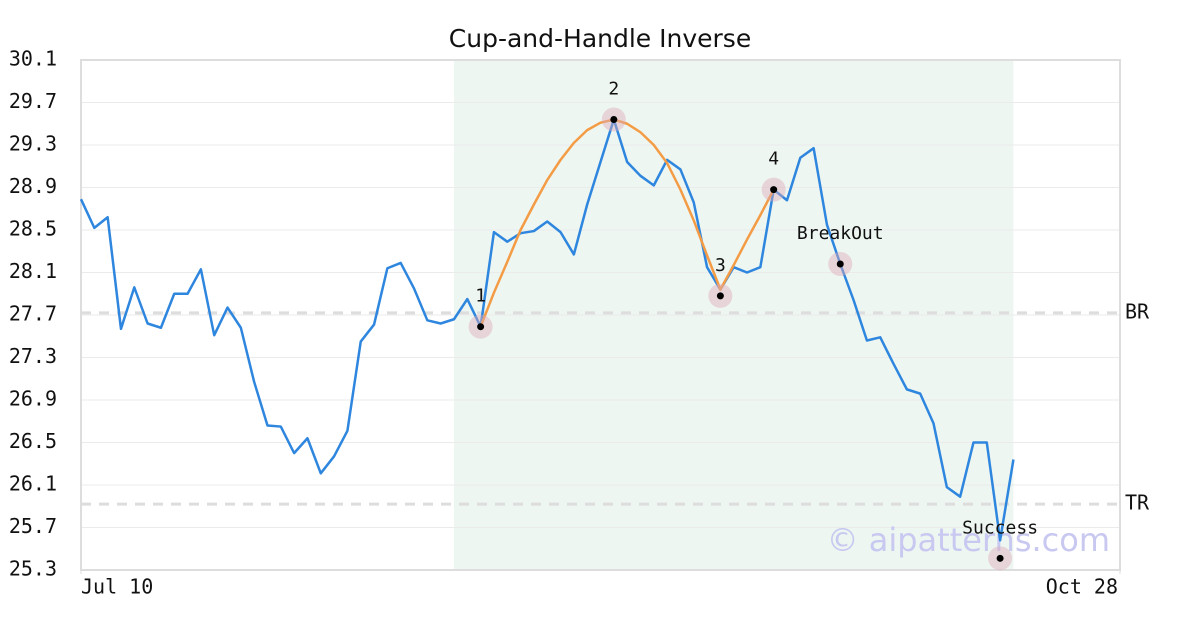 The image size is (1200, 630). I want to click on y-tick-label: 28.1, so click(33, 271).